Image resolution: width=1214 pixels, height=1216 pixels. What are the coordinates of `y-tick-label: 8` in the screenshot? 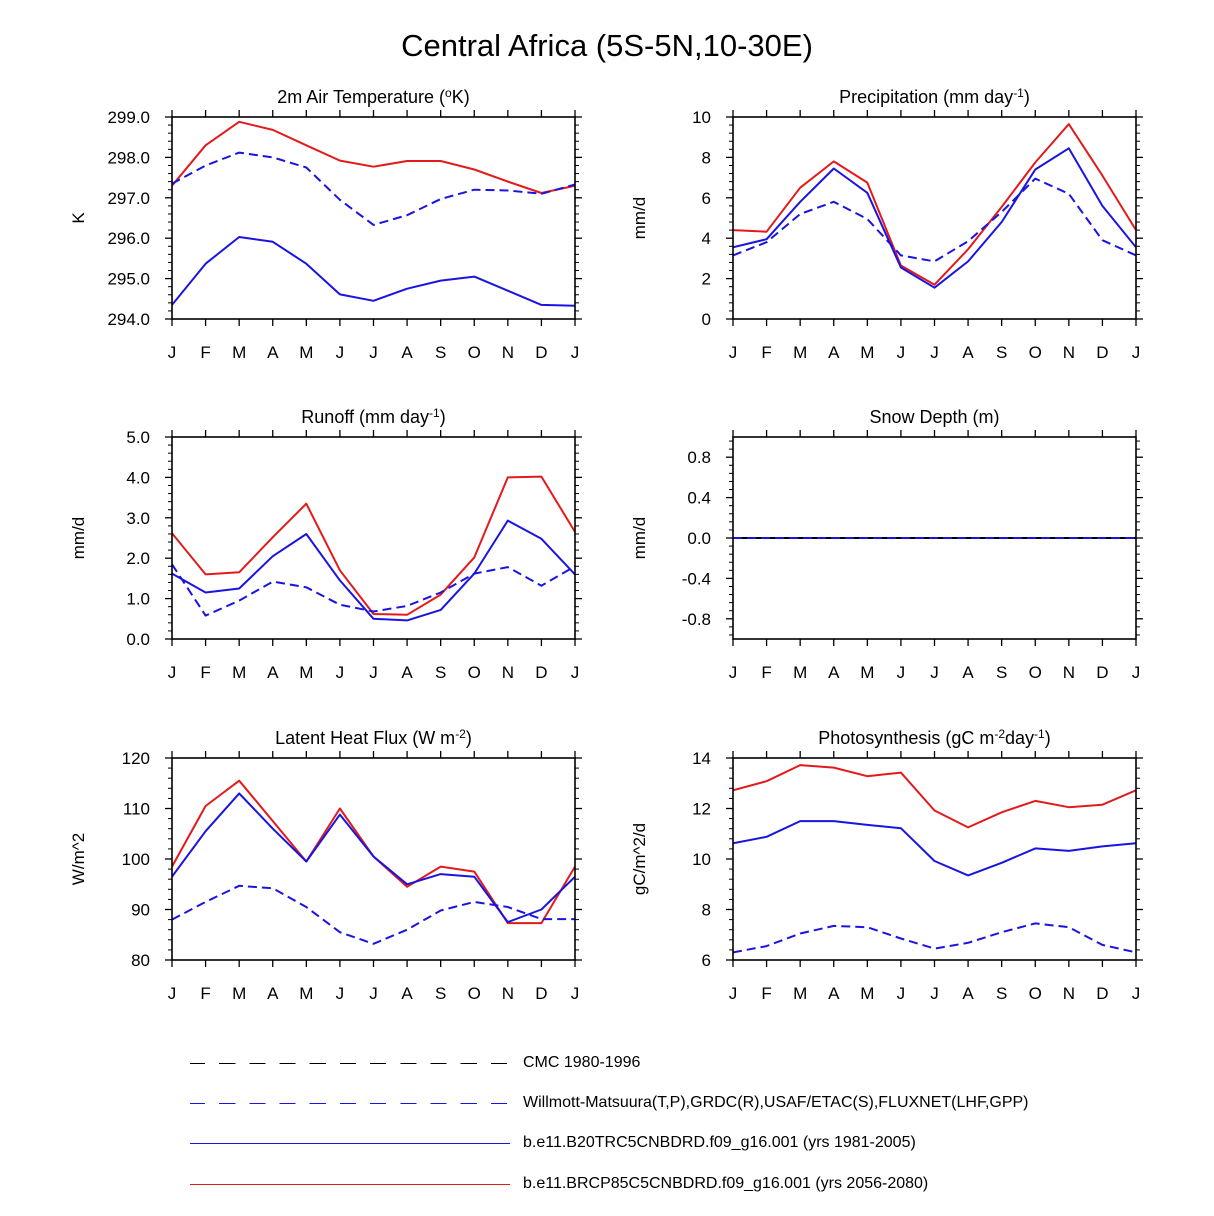 It's located at (706, 157).